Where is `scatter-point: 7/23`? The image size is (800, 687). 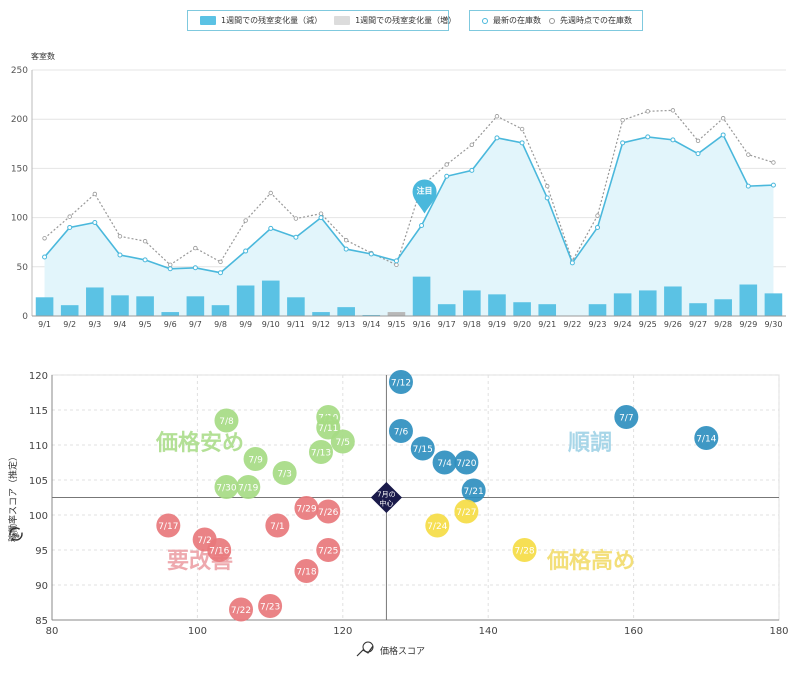
scatter-point: 7/23 is located at coordinates (270, 606).